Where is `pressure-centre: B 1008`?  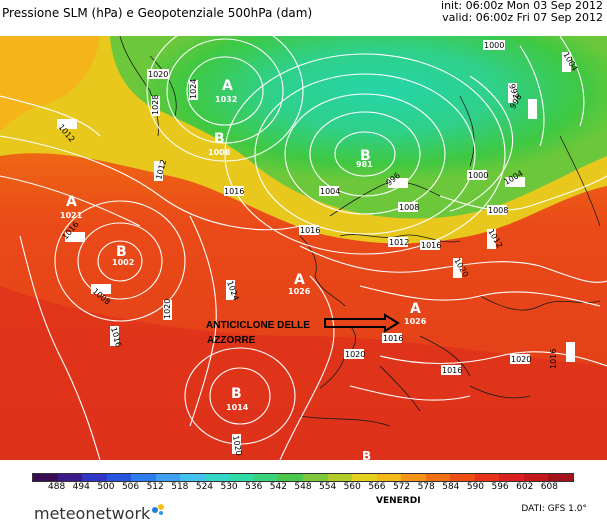 pressure-centre: B 1008 is located at coordinates (219, 144).